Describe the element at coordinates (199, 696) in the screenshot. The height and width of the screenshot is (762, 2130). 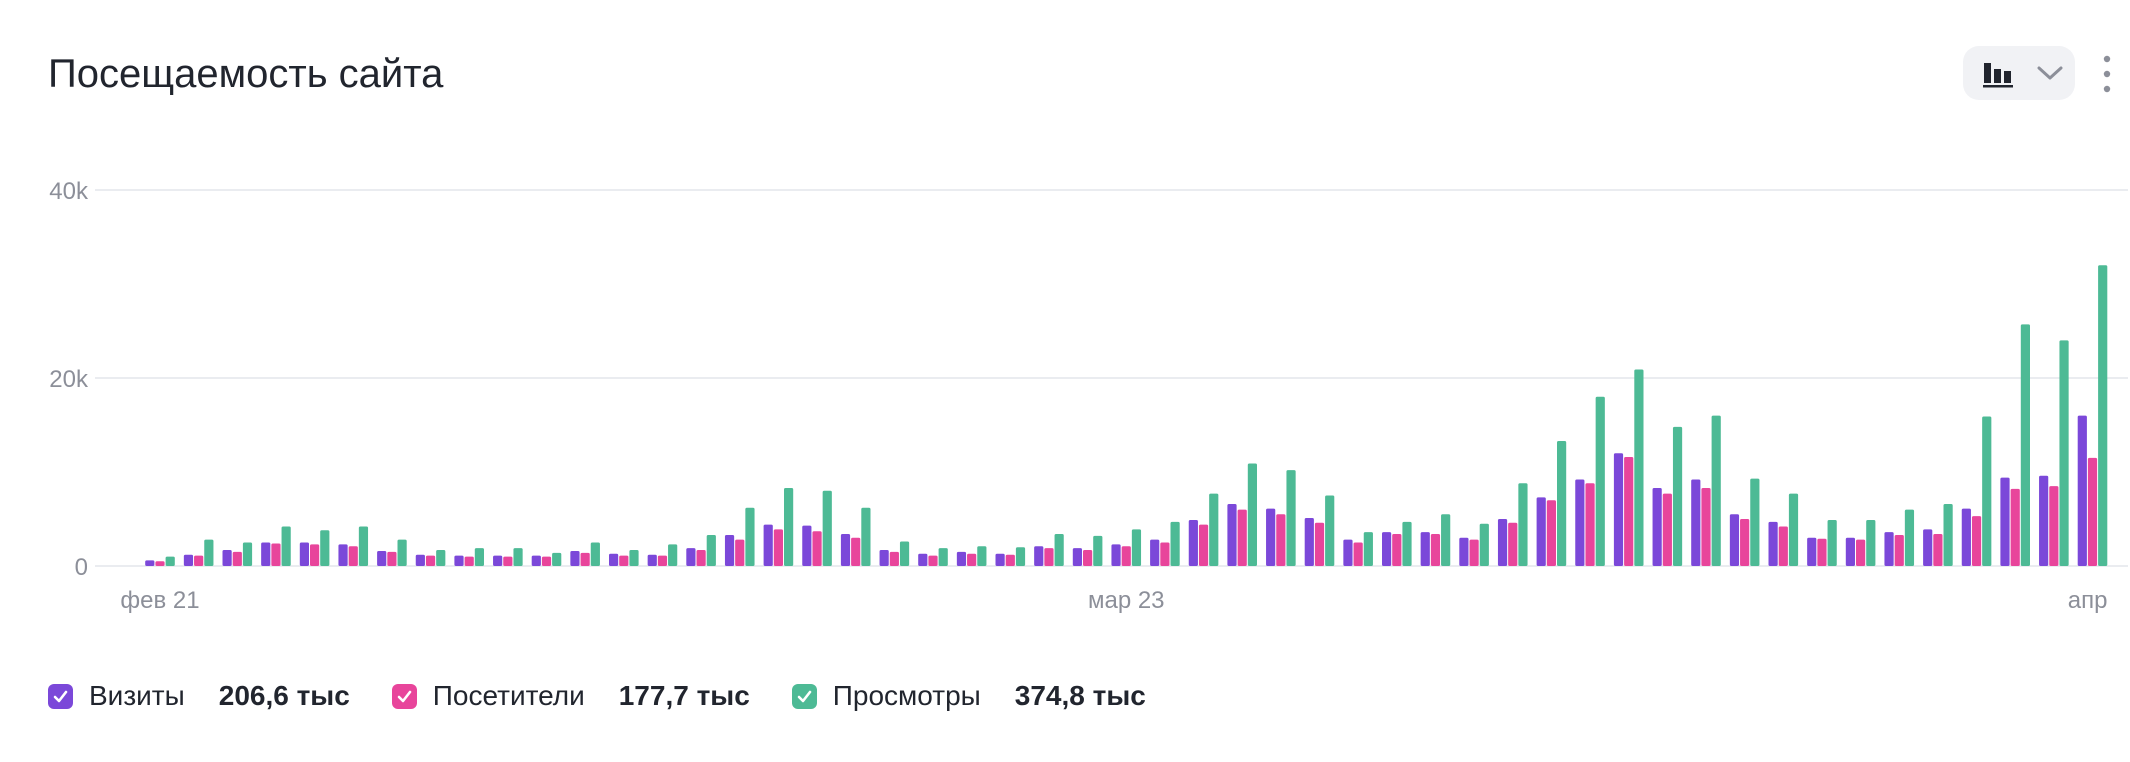
I see `legend-item-visits: Визиты 206,6 тыс` at that location.